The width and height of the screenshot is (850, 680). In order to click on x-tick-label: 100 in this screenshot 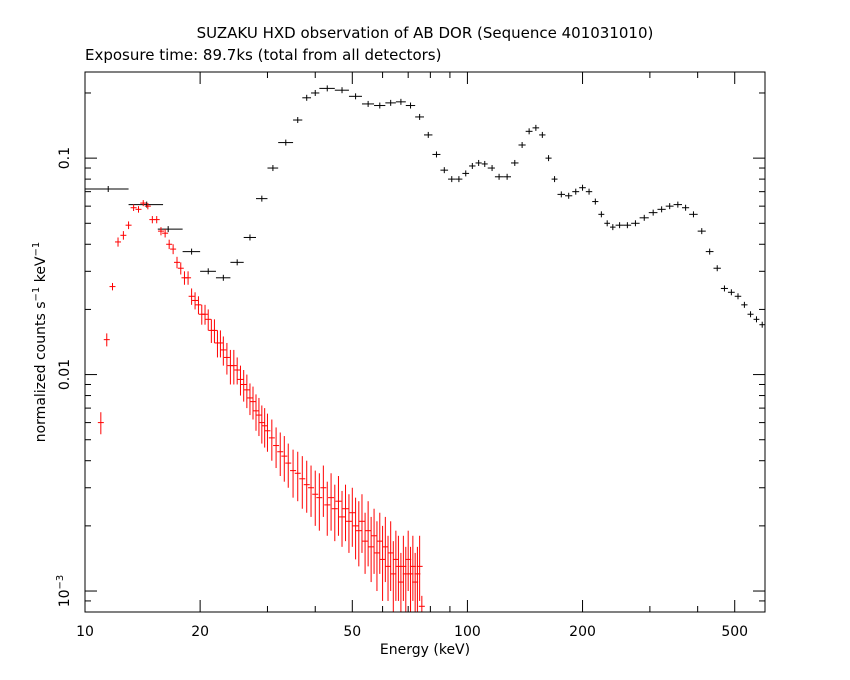, I will do `click(467, 632)`.